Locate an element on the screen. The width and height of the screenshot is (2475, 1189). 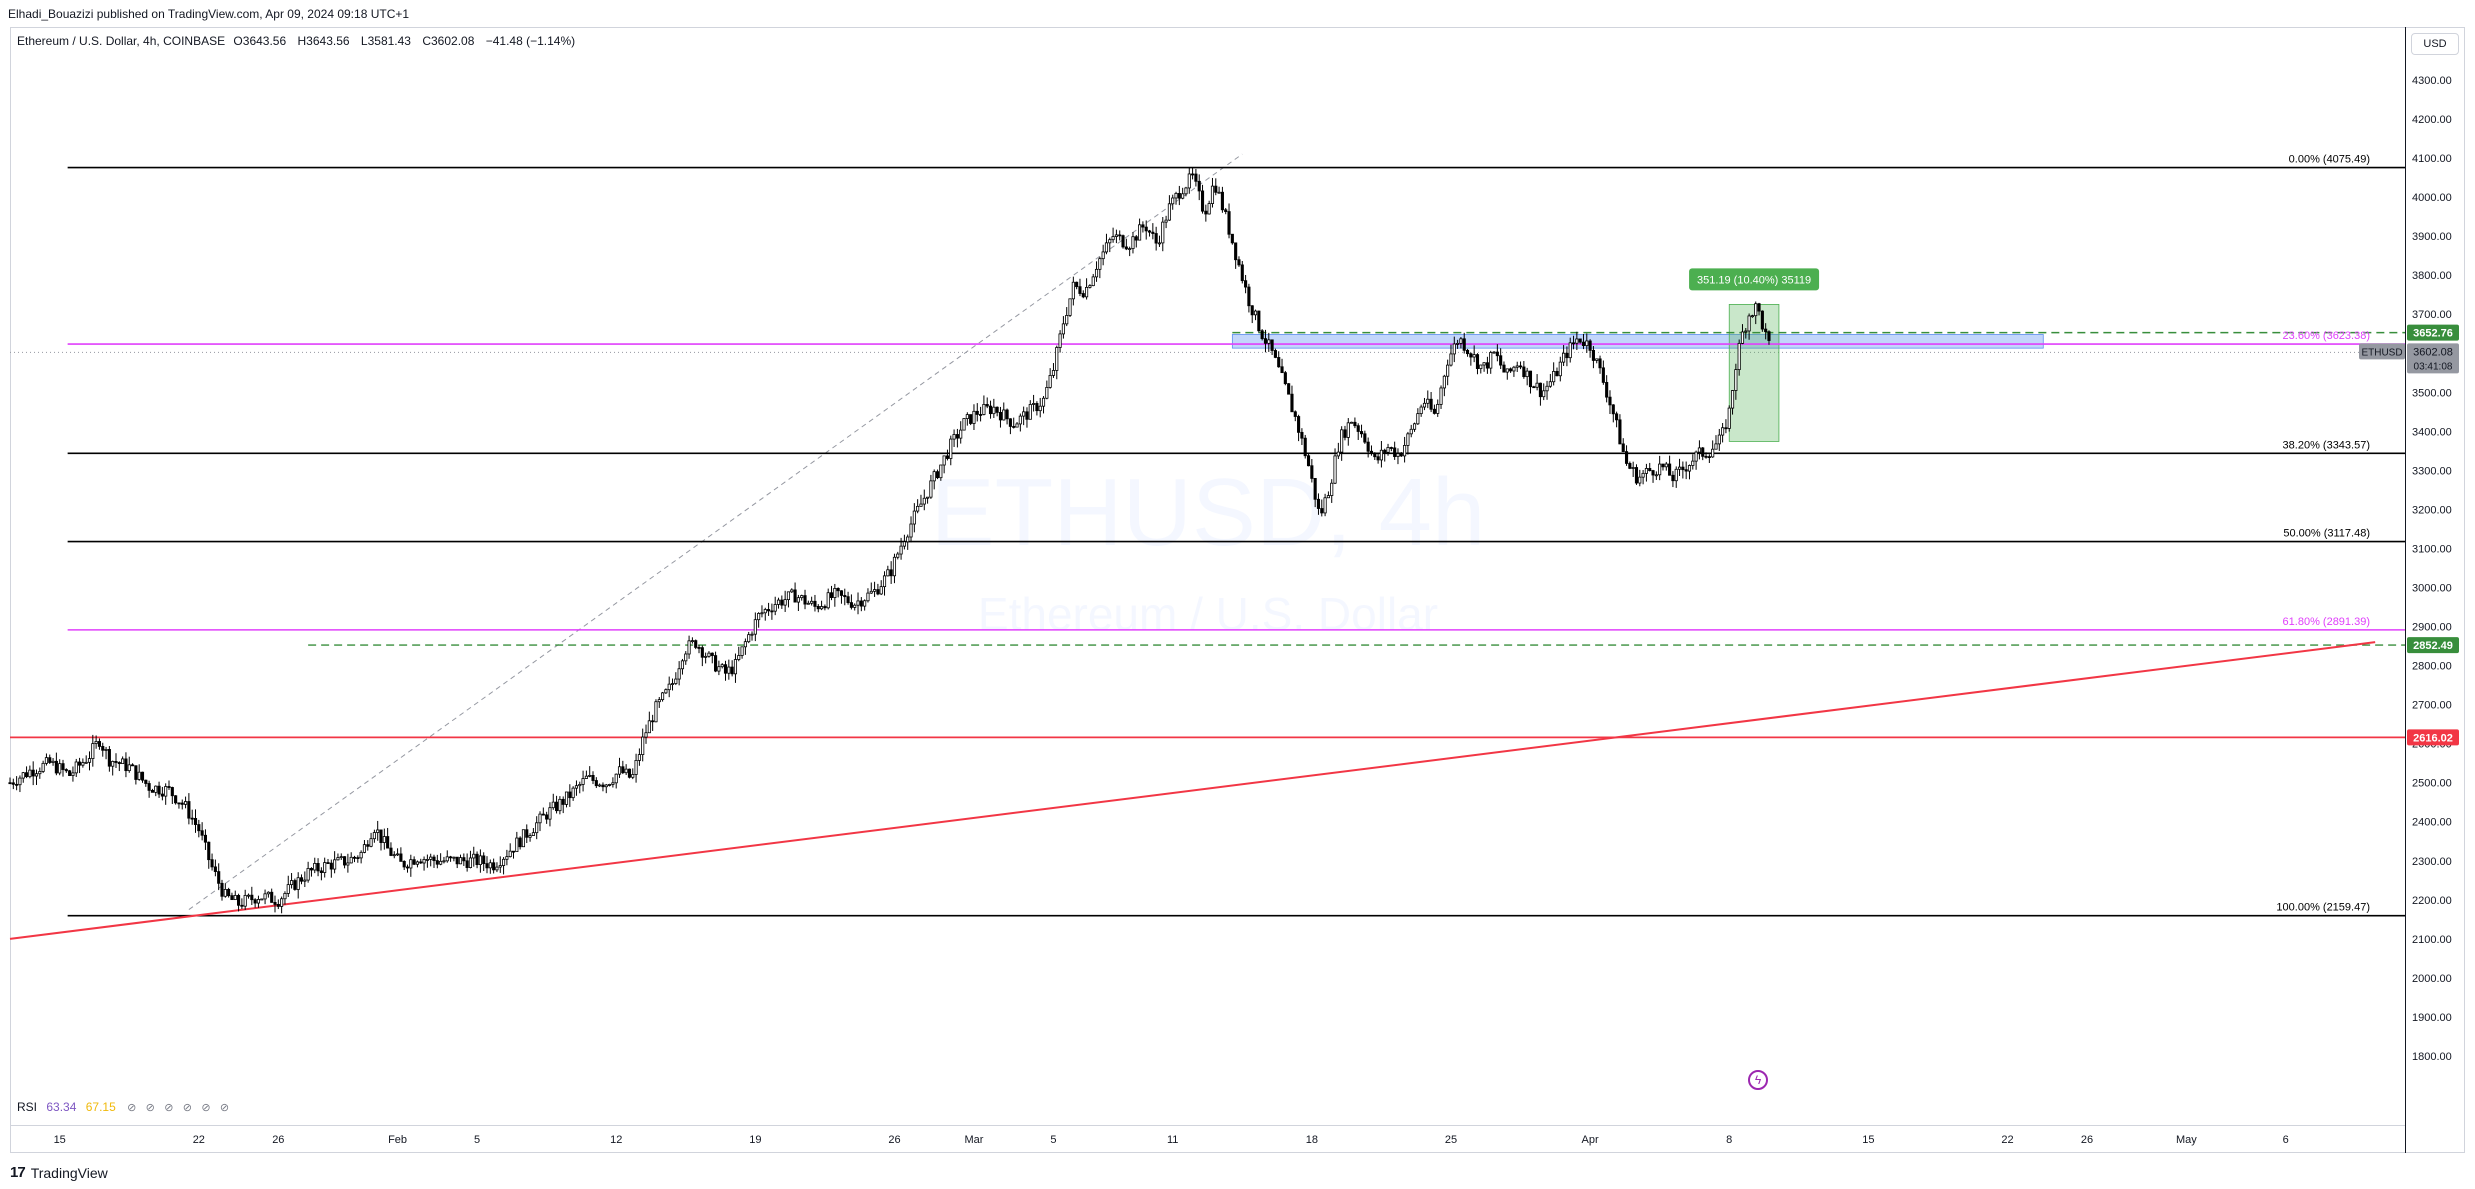
rsi-value: 63.34 is located at coordinates (61, 1107).